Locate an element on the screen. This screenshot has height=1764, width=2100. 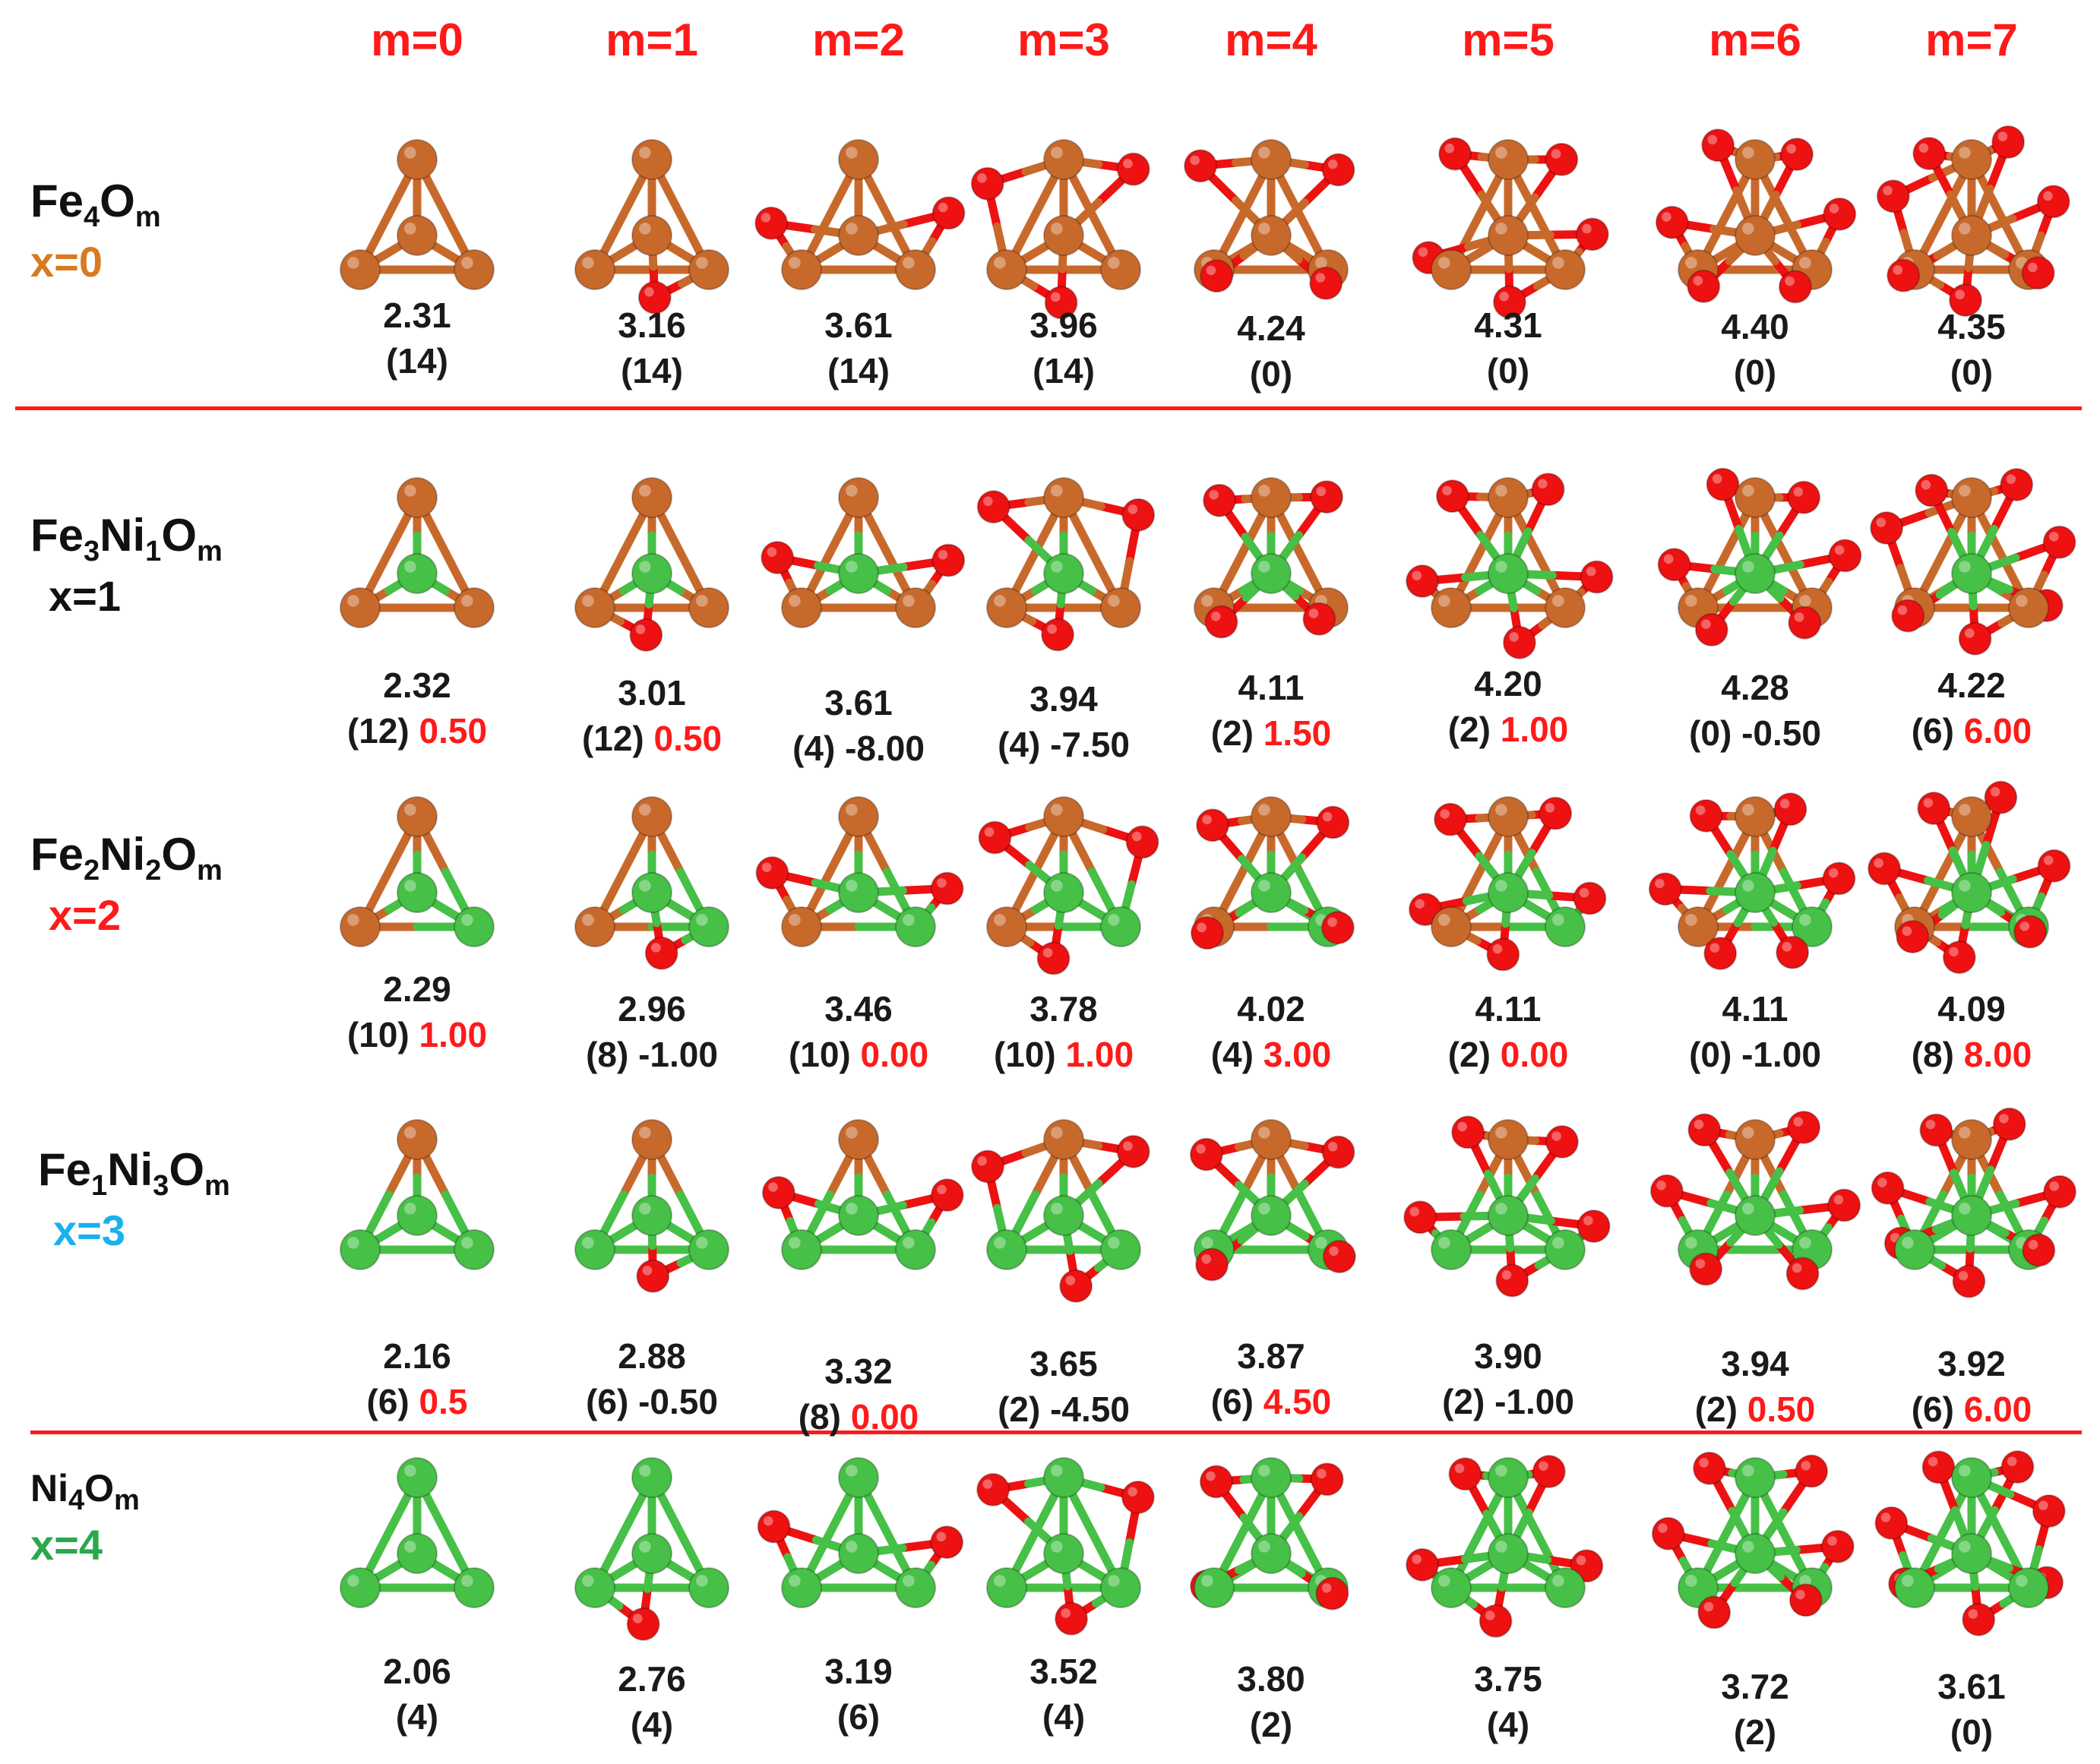
spin-line: (2) 0.50 is located at coordinates (1755, 1409).